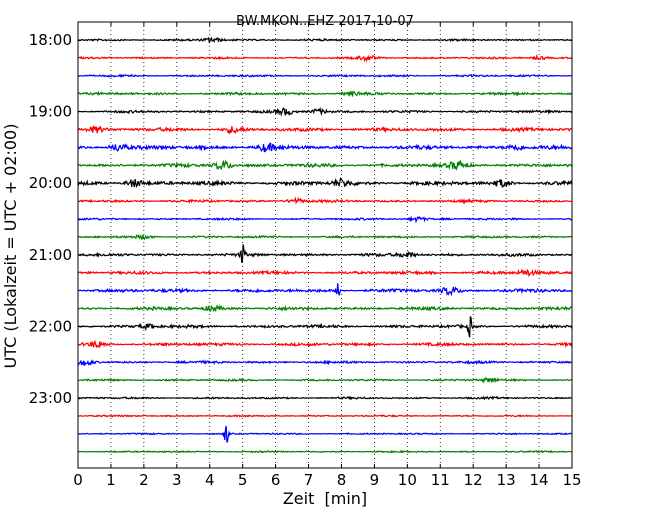 The image size is (650, 520). I want to click on x-tick-label: 7, so click(309, 480).